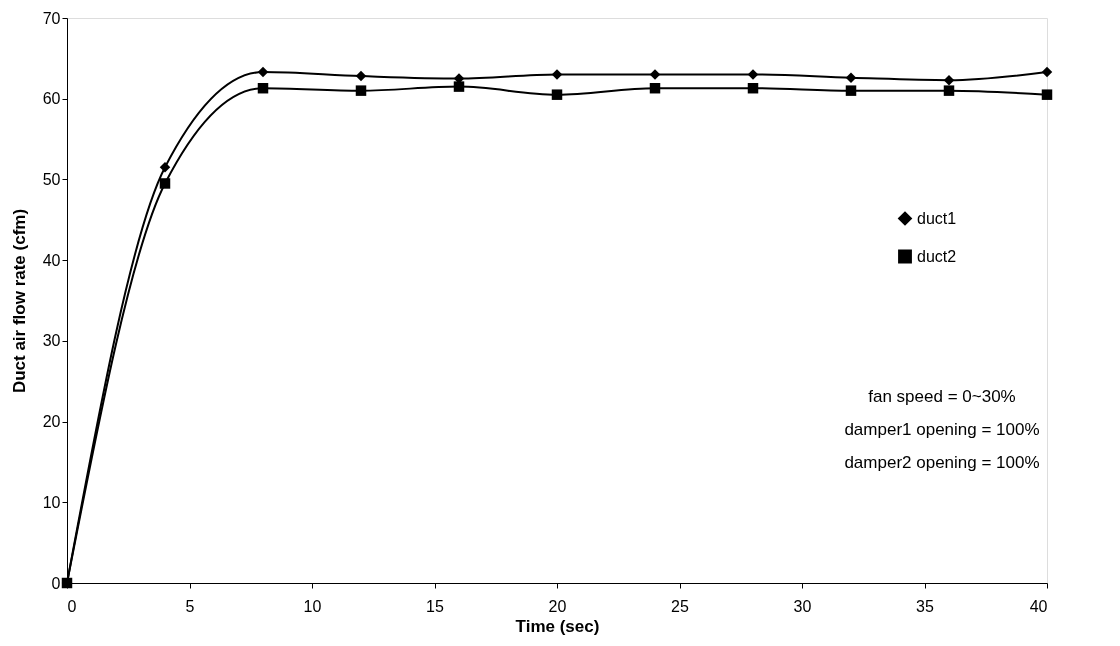 Image resolution: width=1120 pixels, height=646 pixels. What do you see at coordinates (680, 606) in the screenshot?
I see `x-tick-label: 25` at bounding box center [680, 606].